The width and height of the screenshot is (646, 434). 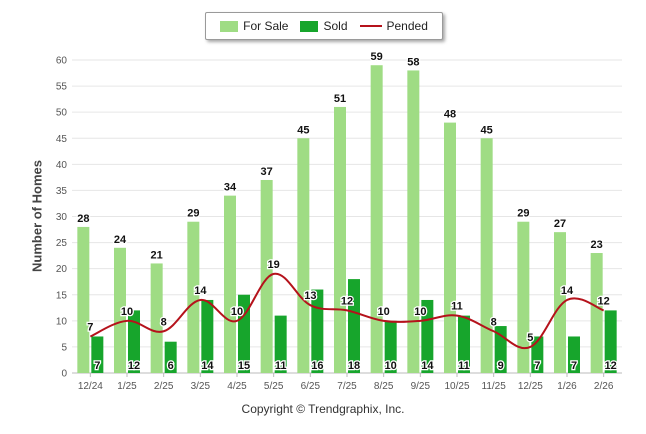 What do you see at coordinates (229, 26) in the screenshot?
I see `for-sale-swatch-icon` at bounding box center [229, 26].